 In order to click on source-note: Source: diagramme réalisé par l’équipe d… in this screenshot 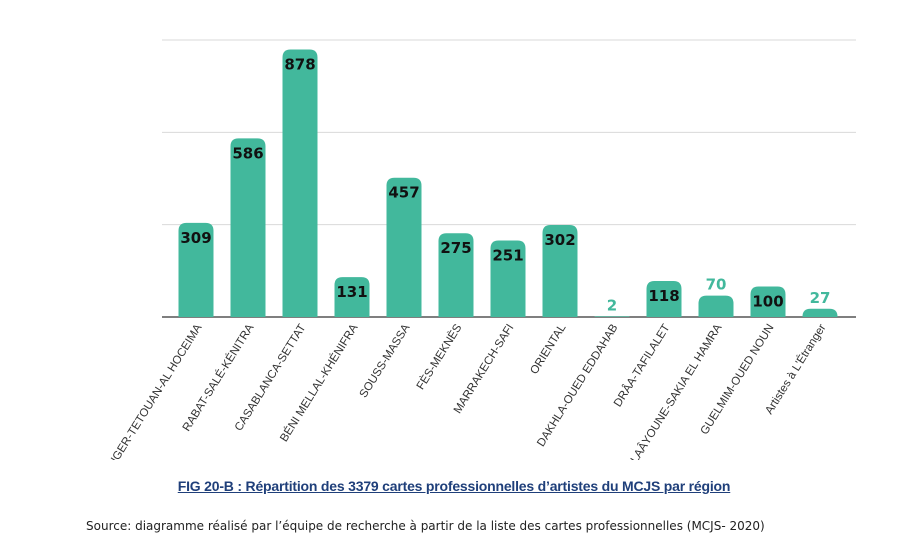, I will do `click(425, 526)`.